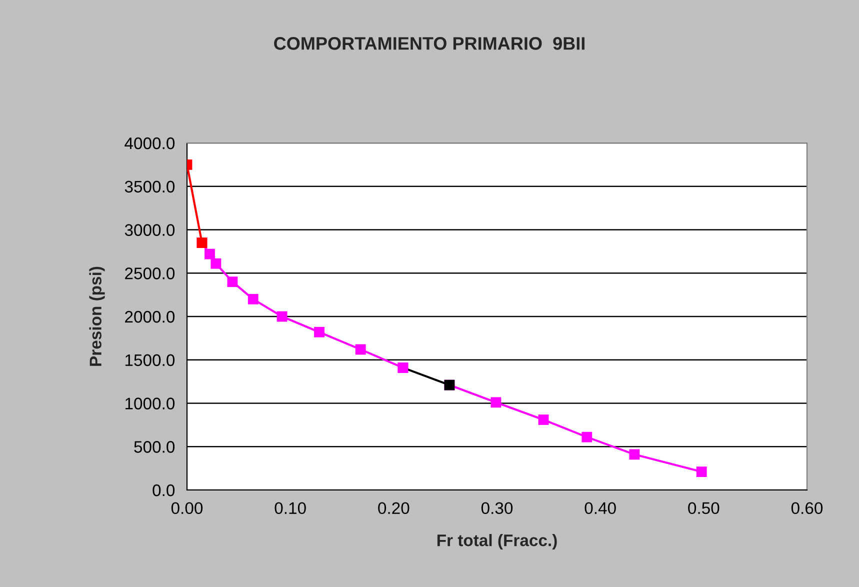 The width and height of the screenshot is (859, 587). What do you see at coordinates (497, 542) in the screenshot?
I see `x-axis-title: Fr total (Fracc.)` at bounding box center [497, 542].